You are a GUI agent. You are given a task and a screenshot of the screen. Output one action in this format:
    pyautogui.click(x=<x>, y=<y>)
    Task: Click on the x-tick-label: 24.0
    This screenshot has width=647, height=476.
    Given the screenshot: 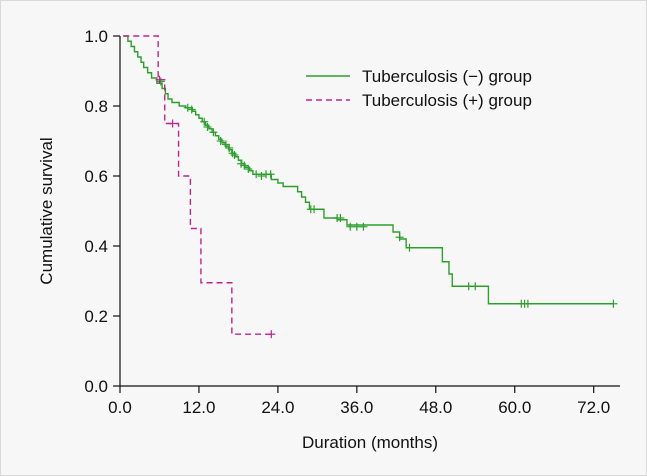 What is the action you would take?
    pyautogui.click(x=277, y=407)
    